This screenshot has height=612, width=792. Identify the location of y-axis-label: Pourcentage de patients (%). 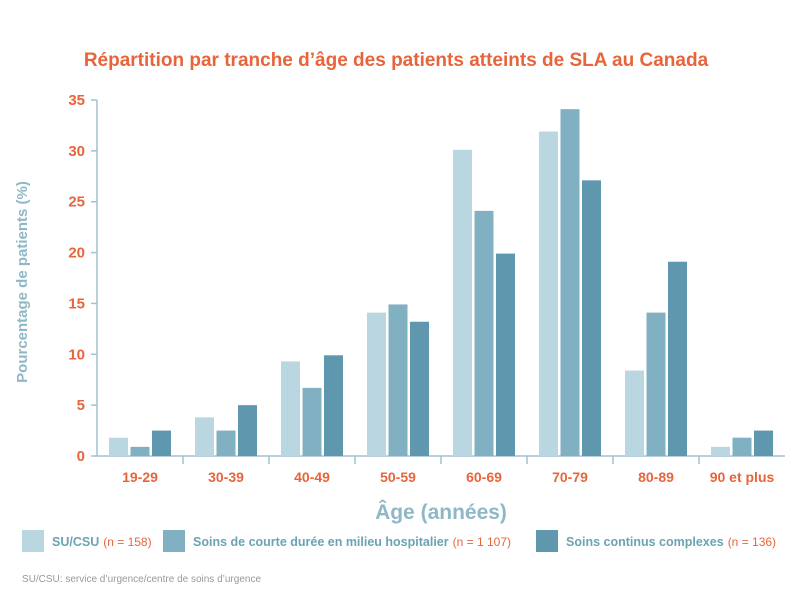
(22, 282).